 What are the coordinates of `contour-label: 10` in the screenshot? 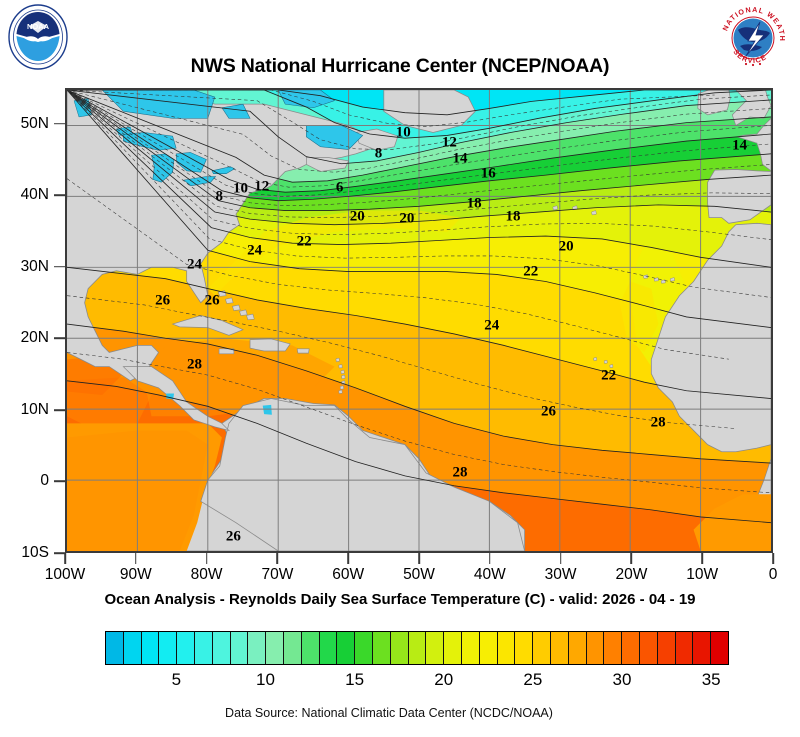 It's located at (240, 188).